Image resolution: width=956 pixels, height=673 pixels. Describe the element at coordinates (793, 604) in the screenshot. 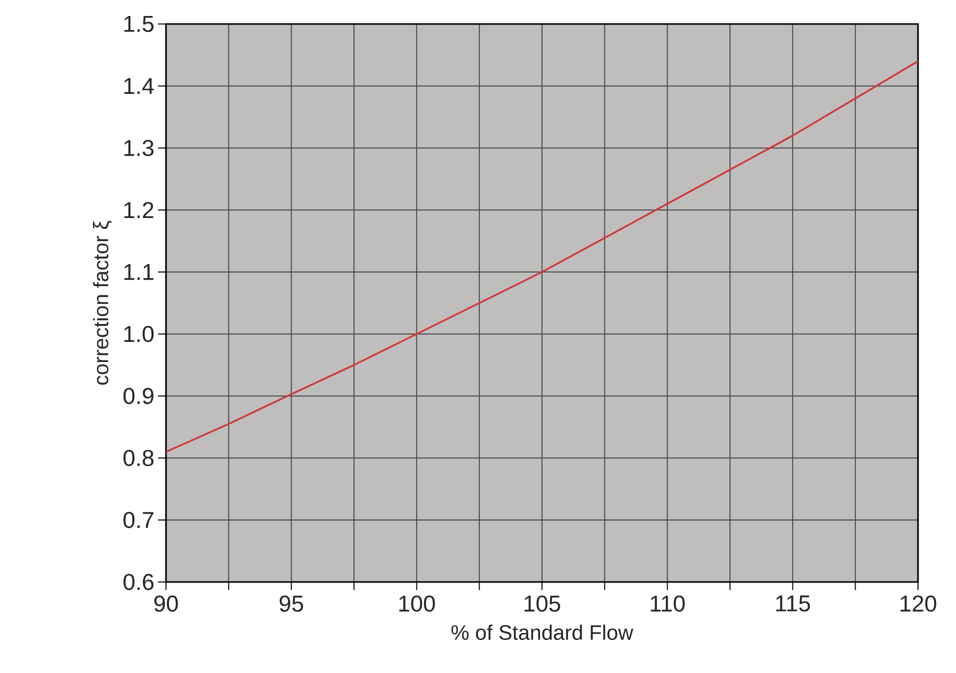

I see `x-tick-label: 115` at that location.